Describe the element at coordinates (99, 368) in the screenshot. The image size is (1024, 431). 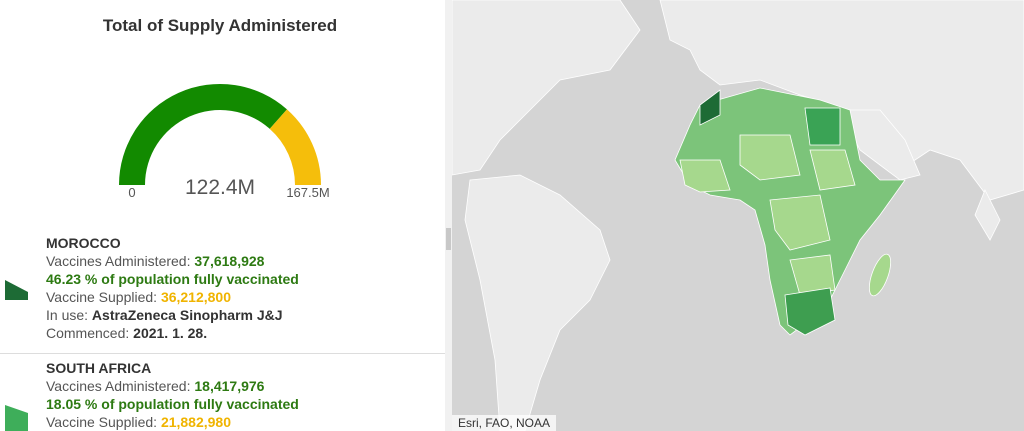
I see `country: SOUTH AFRICA` at that location.